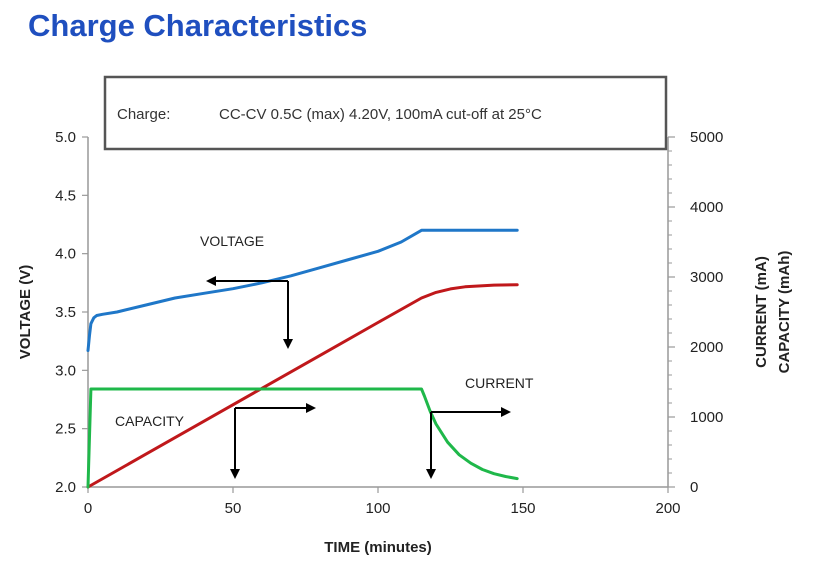 This screenshot has width=814, height=569. I want to click on y-left-tick-label: 2.0, so click(65, 487).